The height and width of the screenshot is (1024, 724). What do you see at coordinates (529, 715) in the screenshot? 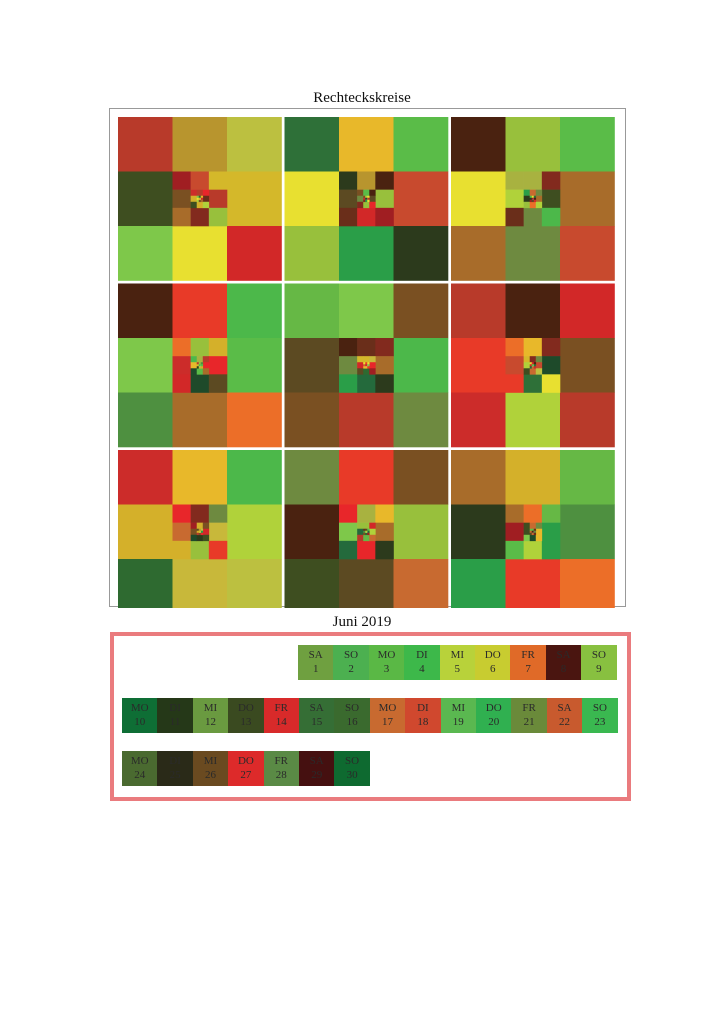
I see `calendar-day: FR 21` at bounding box center [529, 715].